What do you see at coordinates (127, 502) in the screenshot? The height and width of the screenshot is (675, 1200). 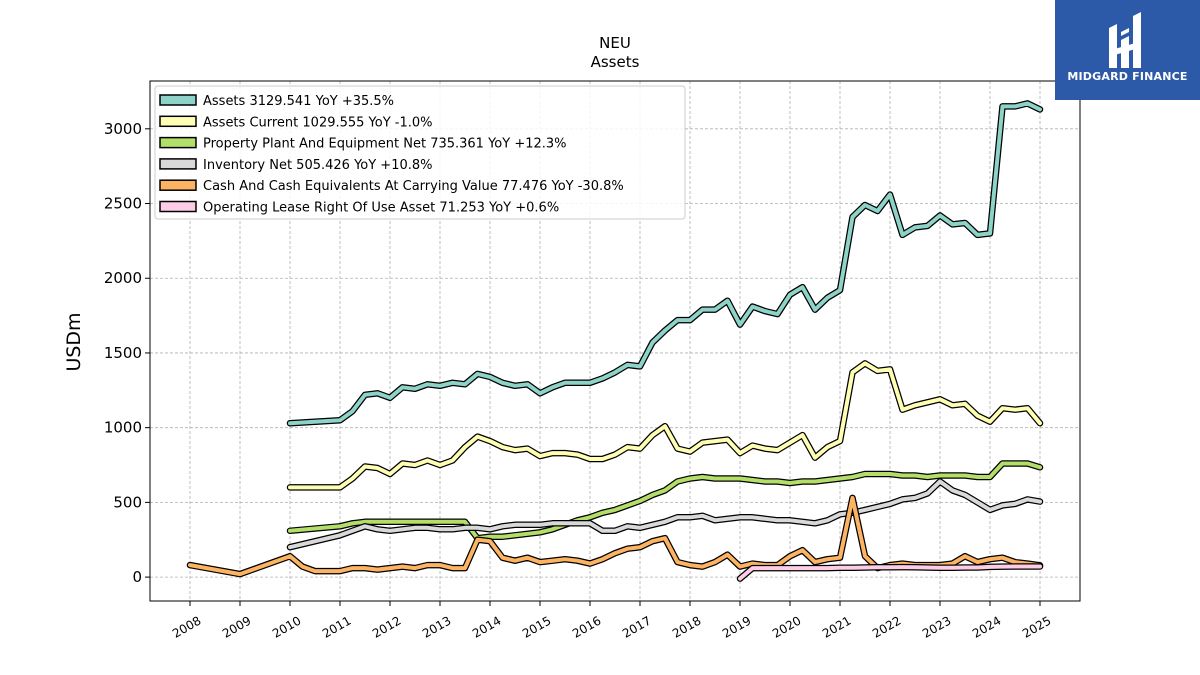 I see `y-tick-label: 500` at bounding box center [127, 502].